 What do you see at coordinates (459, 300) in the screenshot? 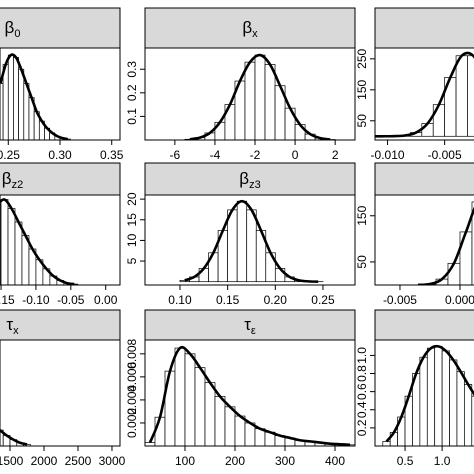
I see `x-tick-label: 0.000` at bounding box center [459, 300].